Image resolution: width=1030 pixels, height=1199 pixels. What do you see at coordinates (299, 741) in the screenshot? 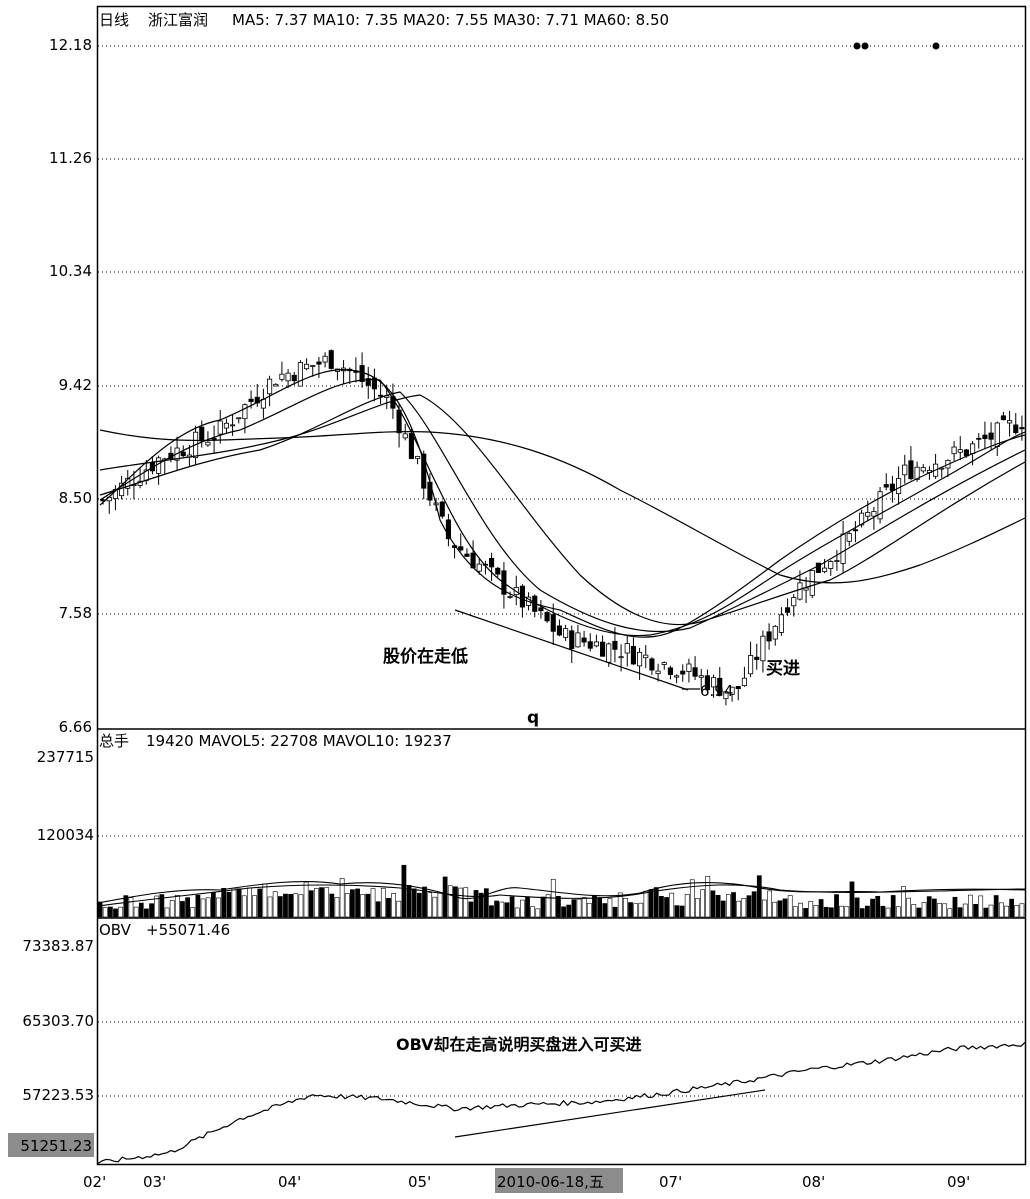
I see `volume-header: 19420 MAVOL5: 22708 MAVOL10: 19237` at bounding box center [299, 741].